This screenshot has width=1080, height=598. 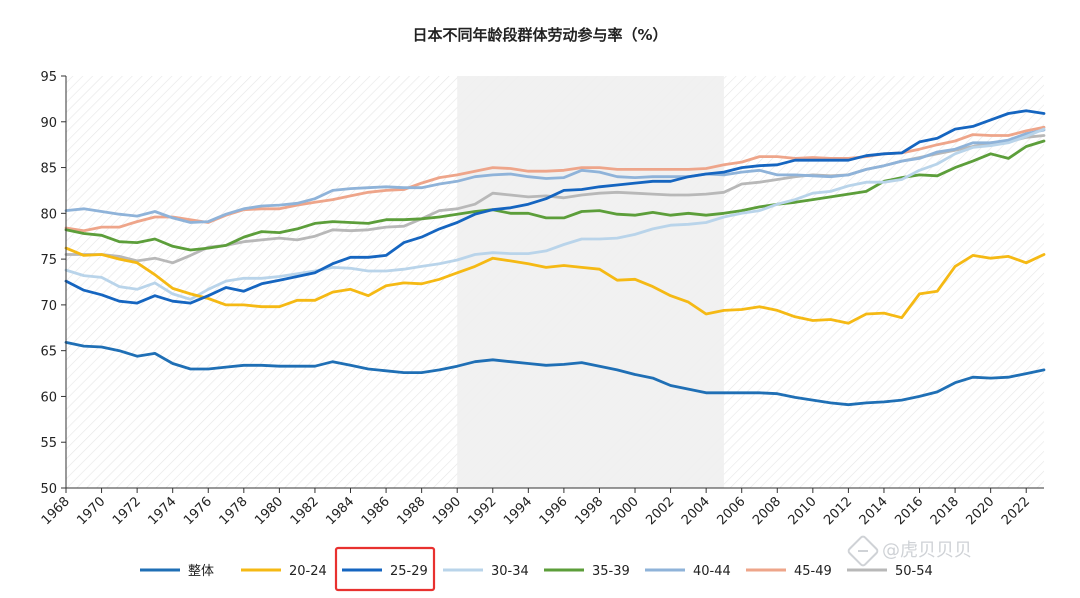 What do you see at coordinates (536, 571) in the screenshot?
I see `legend: 整体 20-24 25-29 30-34 35-39 40-44 45-49 50-54` at bounding box center [536, 571].